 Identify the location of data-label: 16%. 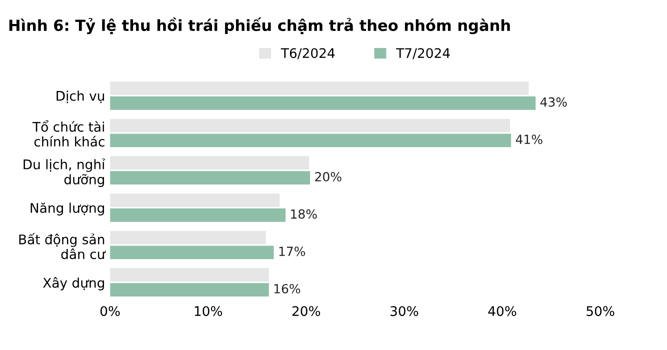
(287, 289).